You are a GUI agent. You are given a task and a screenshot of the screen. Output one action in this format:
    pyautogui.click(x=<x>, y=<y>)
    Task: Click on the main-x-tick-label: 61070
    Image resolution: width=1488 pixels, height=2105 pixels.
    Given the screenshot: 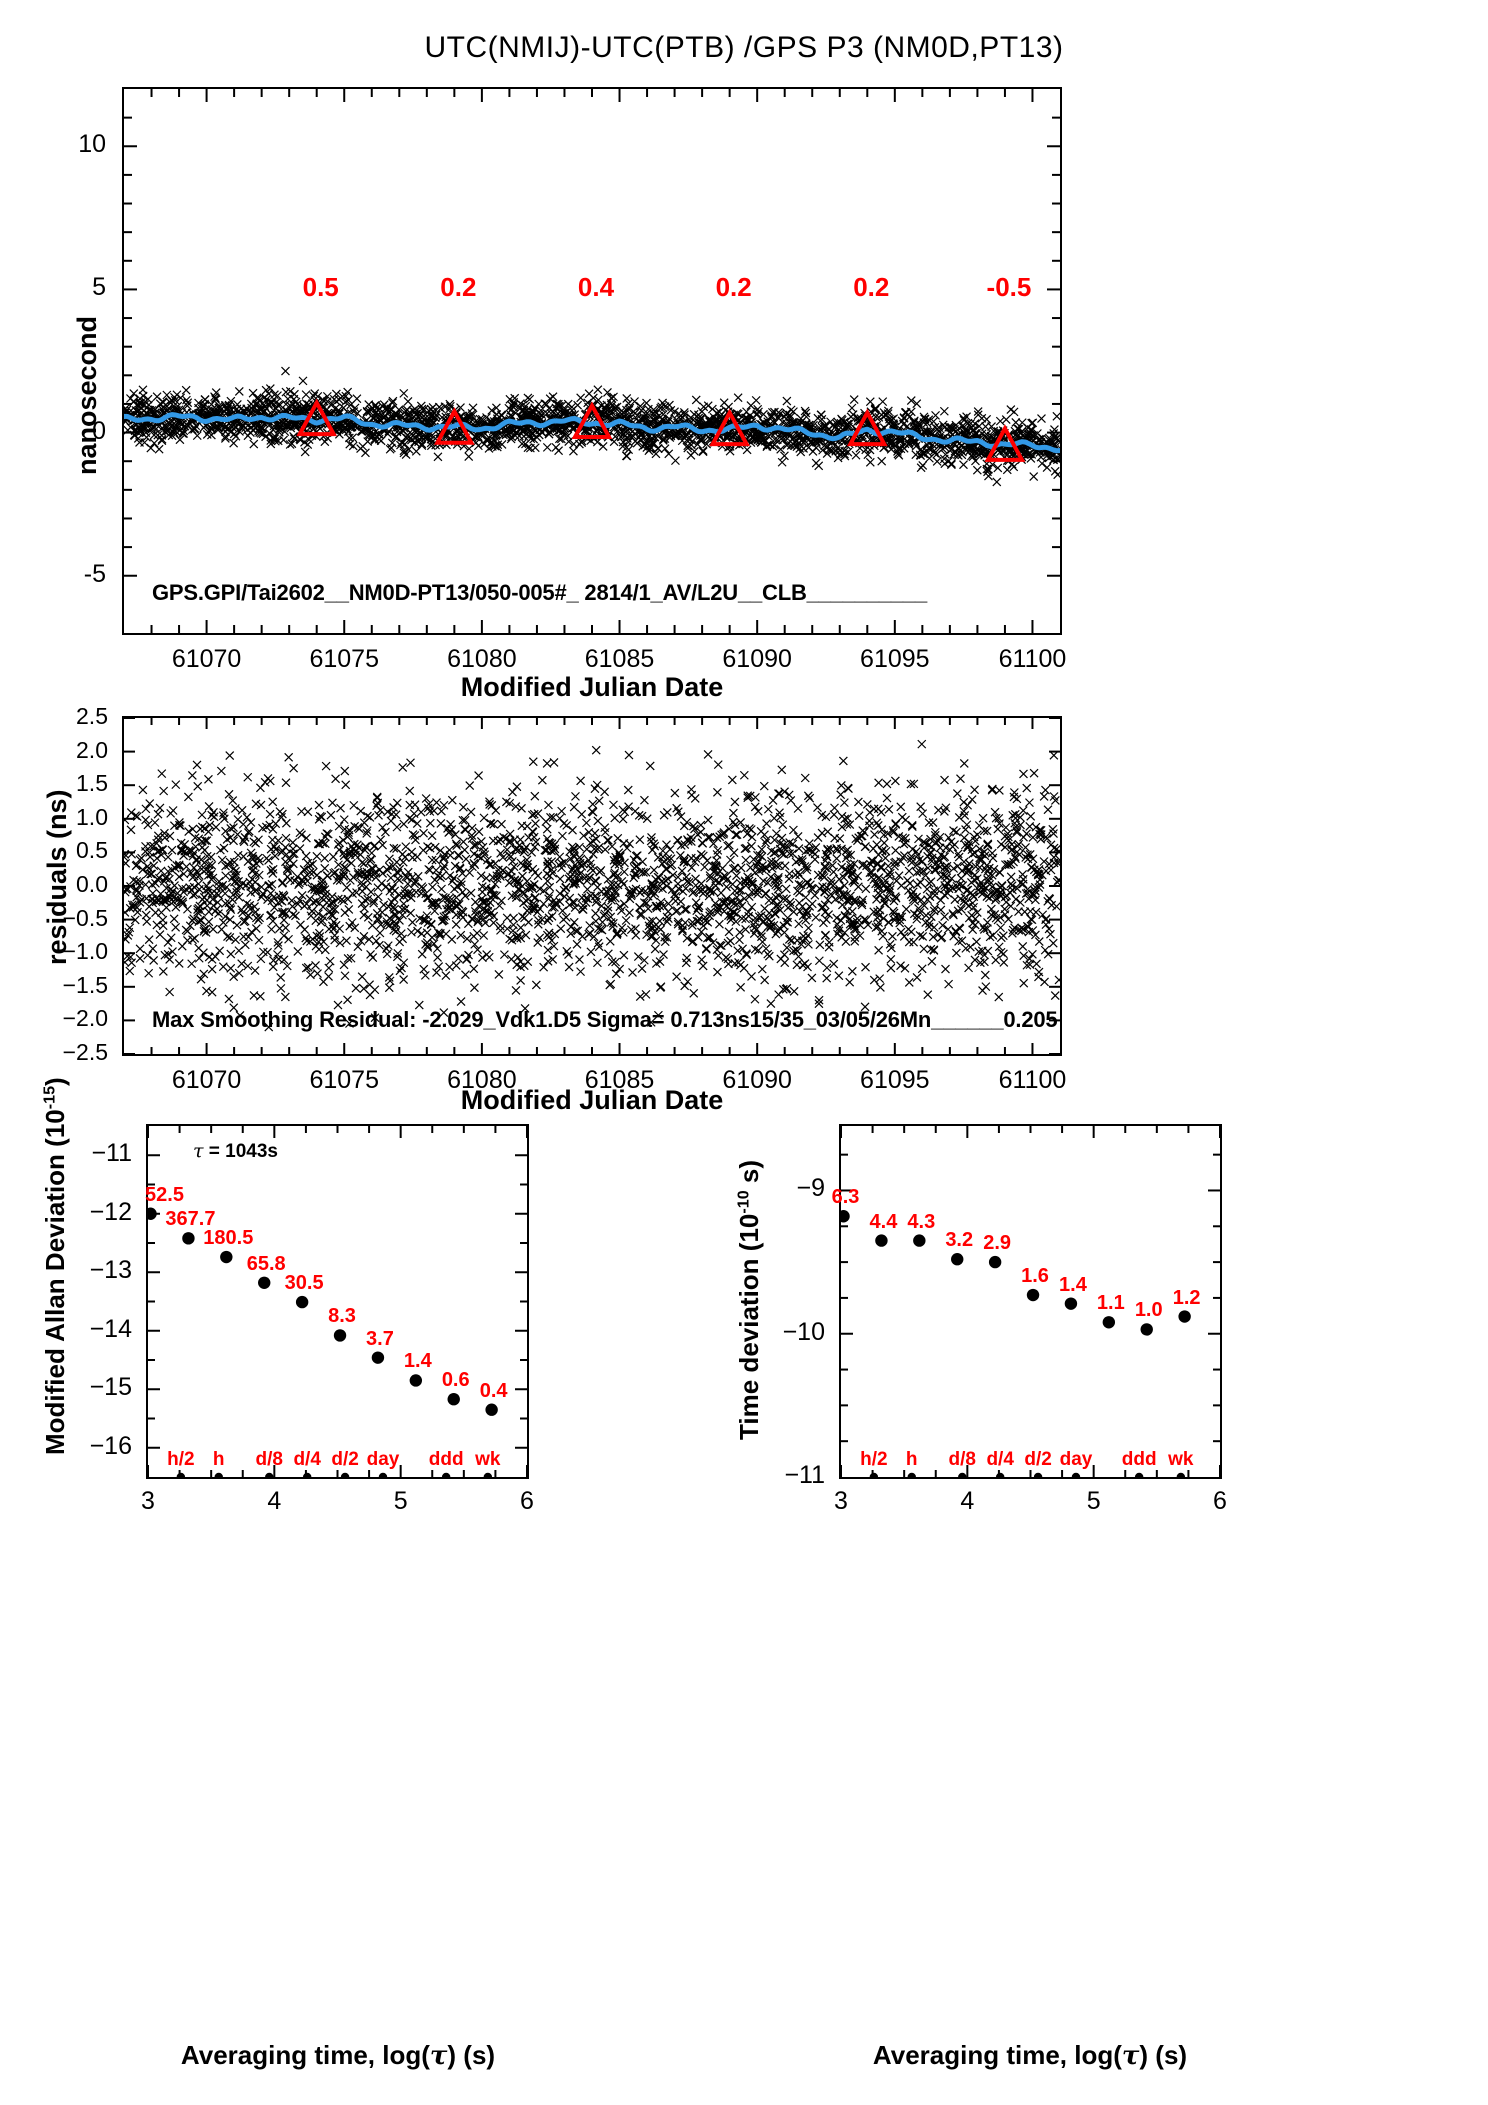 What is the action you would take?
    pyautogui.click(x=206, y=659)
    